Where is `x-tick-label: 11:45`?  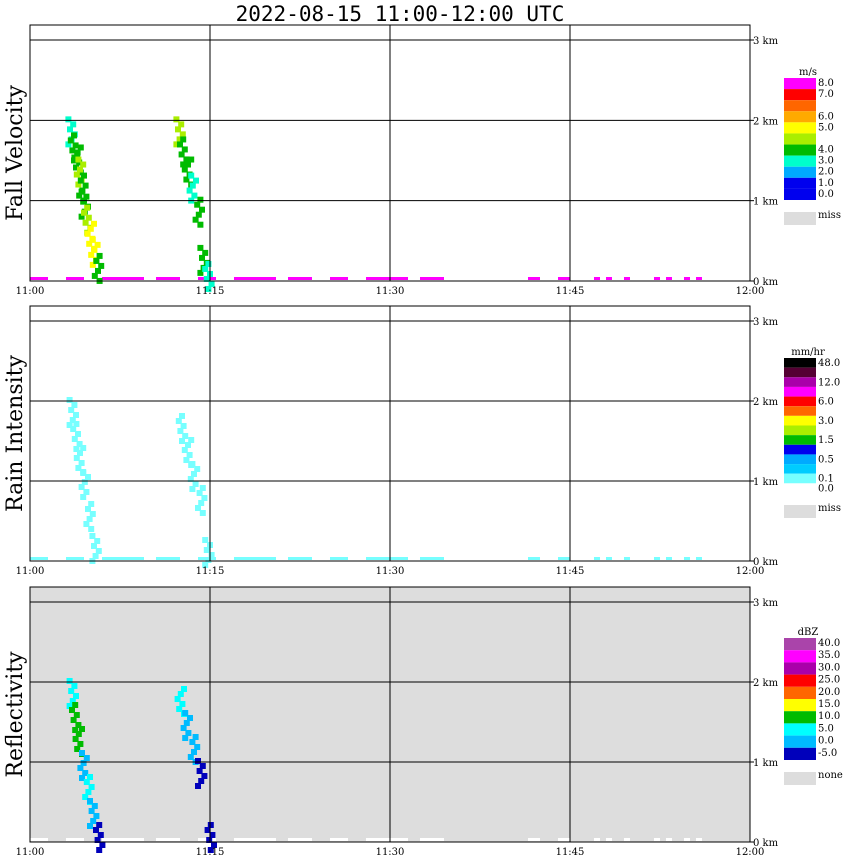
x-tick-label: 11:45 is located at coordinates (570, 852).